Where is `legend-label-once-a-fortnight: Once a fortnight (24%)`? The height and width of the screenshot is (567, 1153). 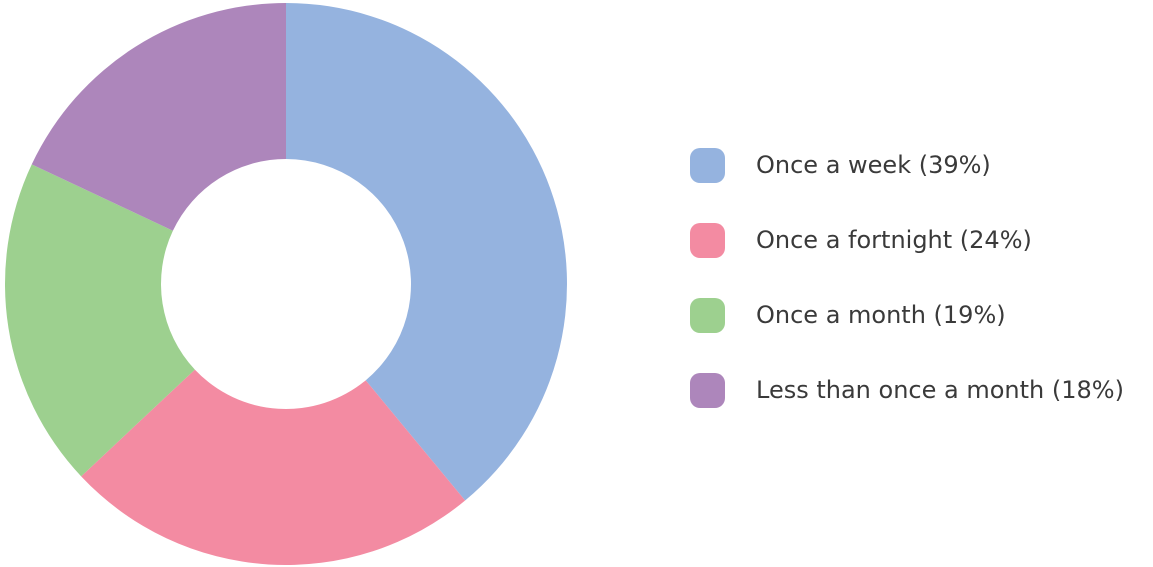 legend-label-once-a-fortnight: Once a fortnight (24%) is located at coordinates (894, 240).